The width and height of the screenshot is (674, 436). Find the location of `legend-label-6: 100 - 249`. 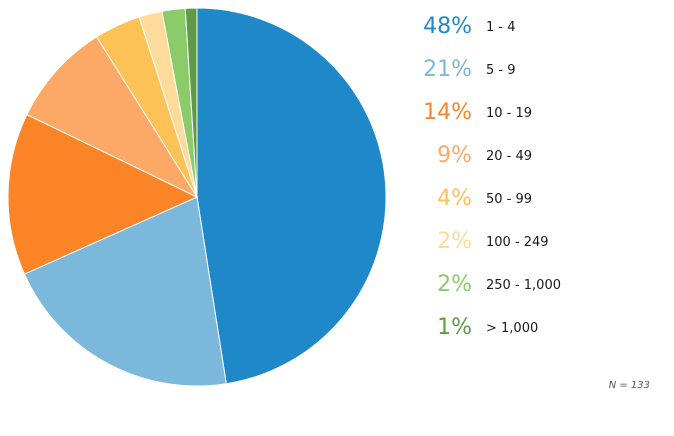

legend-label-6: 100 - 249 is located at coordinates (517, 242).